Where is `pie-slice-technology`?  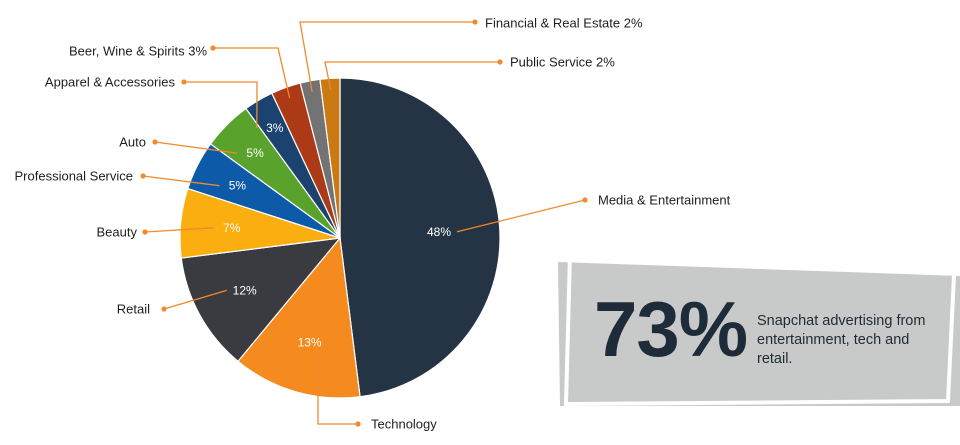
pie-slice-technology is located at coordinates (299, 317).